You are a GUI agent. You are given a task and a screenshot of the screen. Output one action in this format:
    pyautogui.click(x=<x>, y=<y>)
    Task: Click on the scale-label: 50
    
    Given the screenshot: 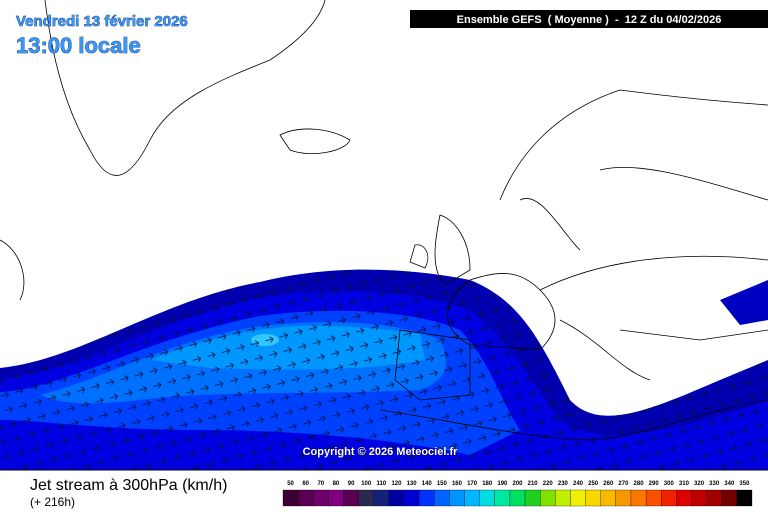 What is the action you would take?
    pyautogui.click(x=290, y=484)
    